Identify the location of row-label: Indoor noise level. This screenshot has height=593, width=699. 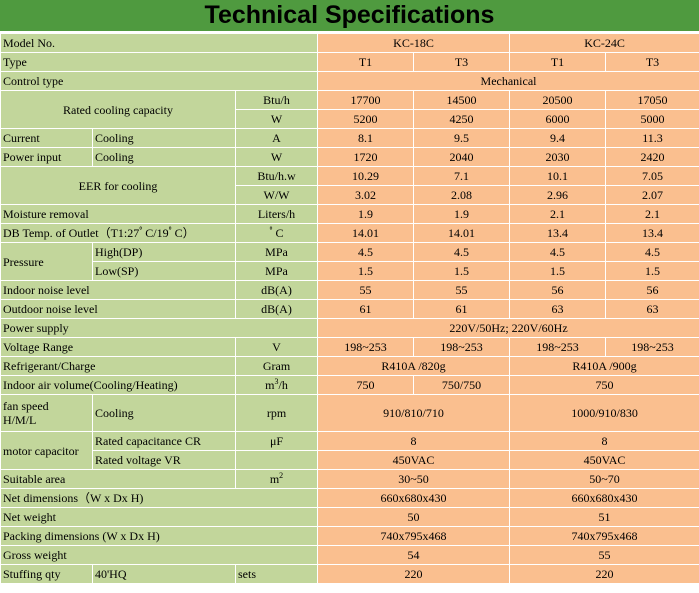
(118, 290).